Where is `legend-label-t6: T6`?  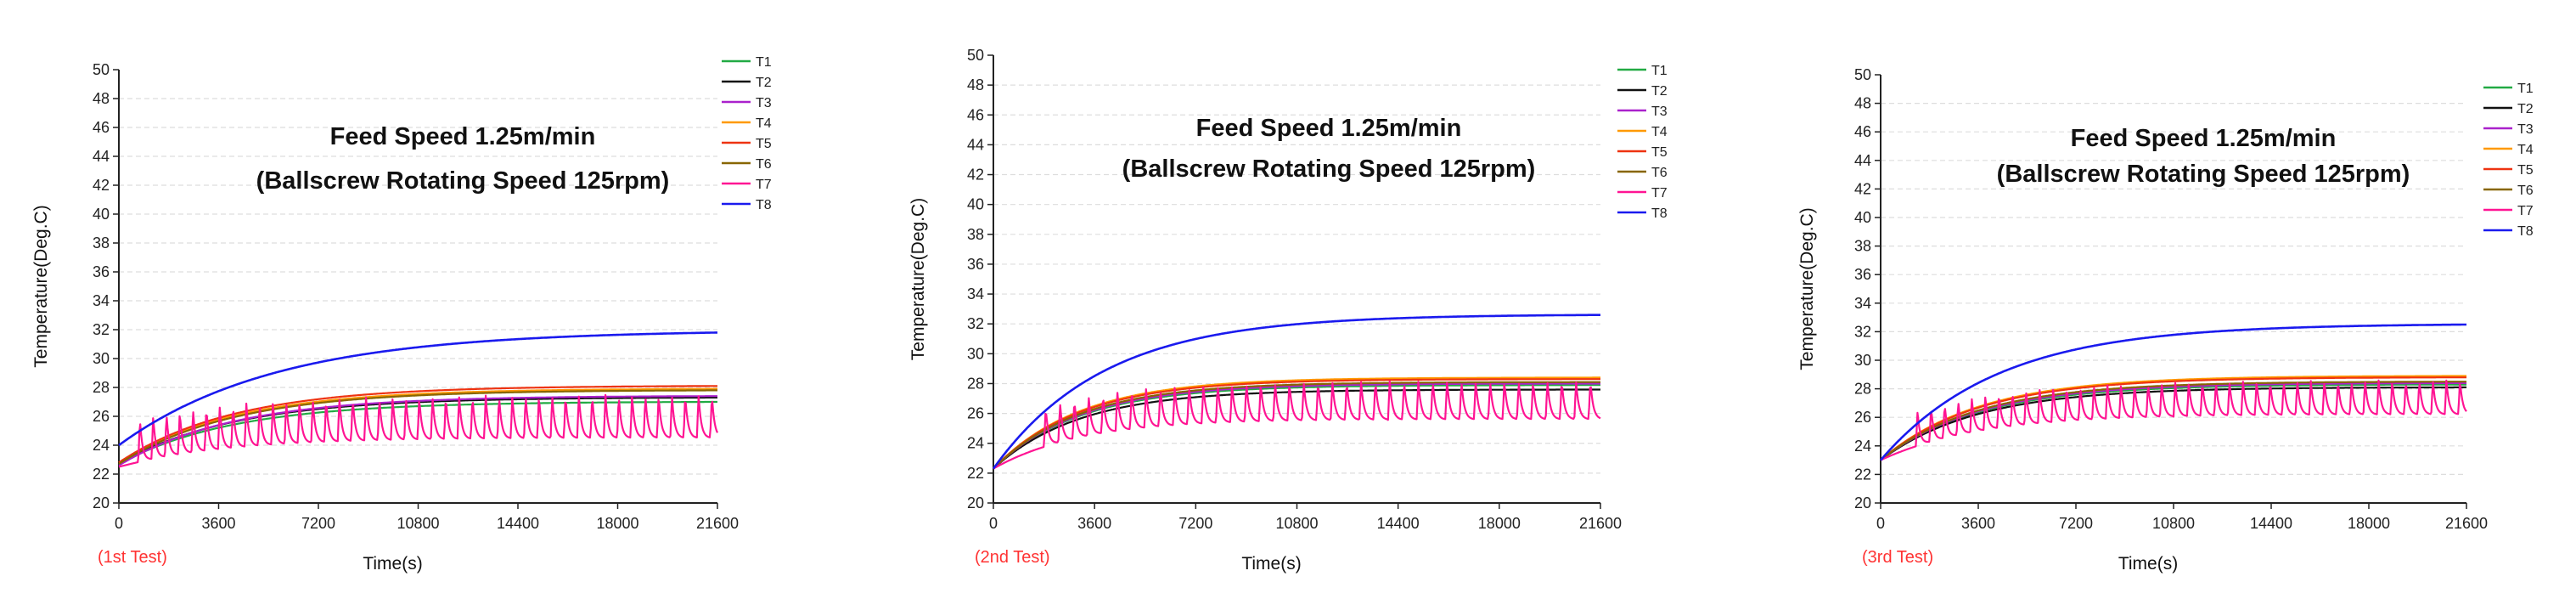
legend-label-t6: T6 is located at coordinates (2525, 191).